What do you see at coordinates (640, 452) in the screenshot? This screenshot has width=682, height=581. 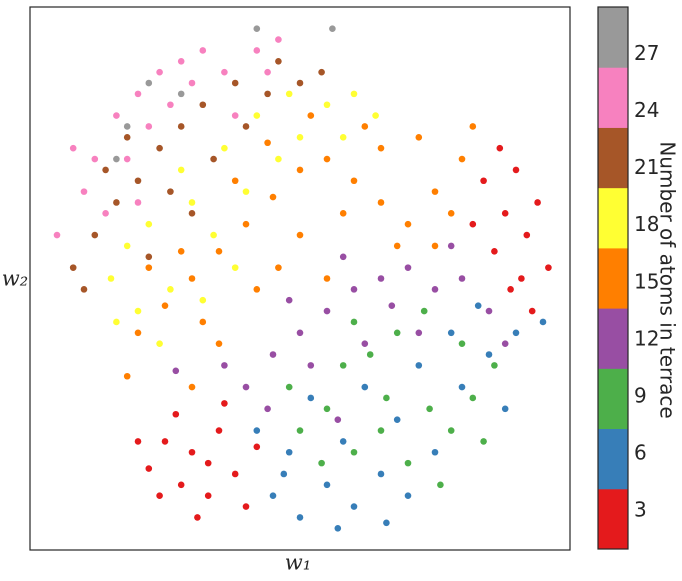 I see `colorbar-tick-label: 6` at bounding box center [640, 452].